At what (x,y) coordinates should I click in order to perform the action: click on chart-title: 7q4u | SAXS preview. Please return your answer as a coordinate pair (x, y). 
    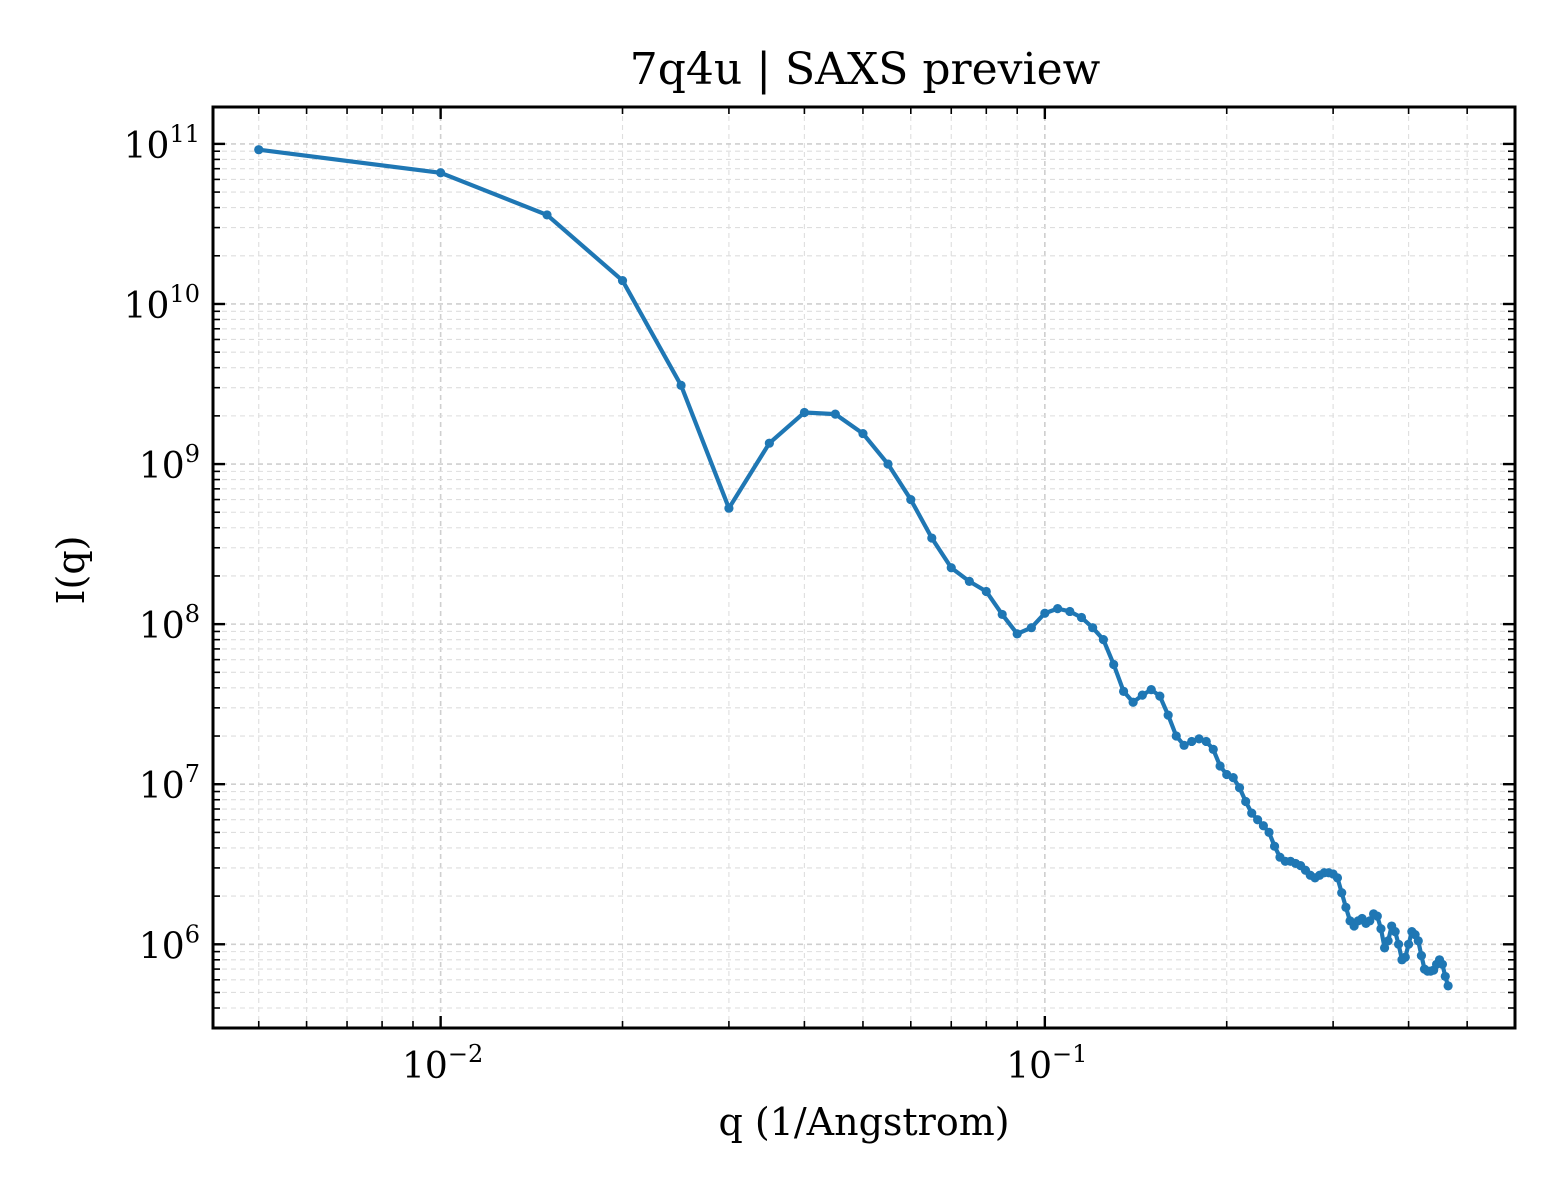
    Looking at the image, I should click on (865, 69).